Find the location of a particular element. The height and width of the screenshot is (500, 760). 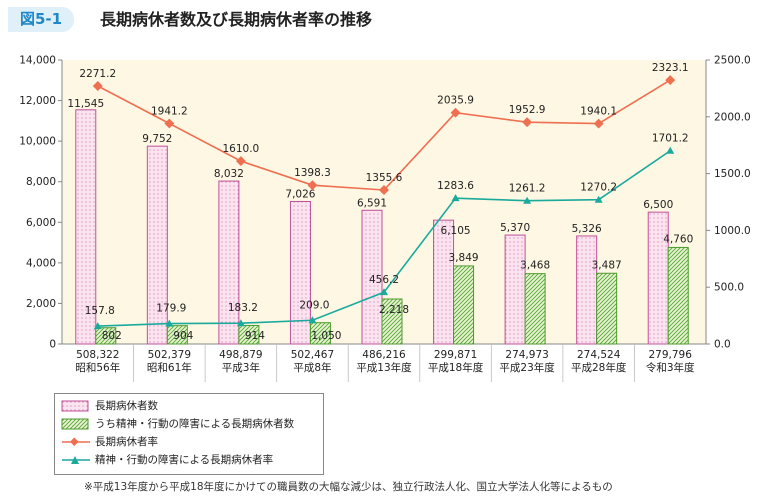

bar-value-label: 6,500 is located at coordinates (658, 205).